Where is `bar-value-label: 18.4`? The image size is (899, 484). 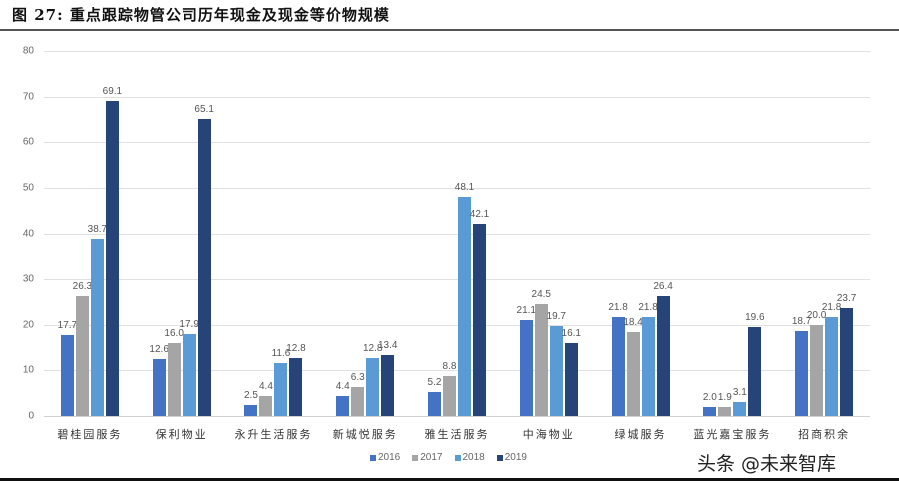 bar-value-label: 18.4 is located at coordinates (633, 323).